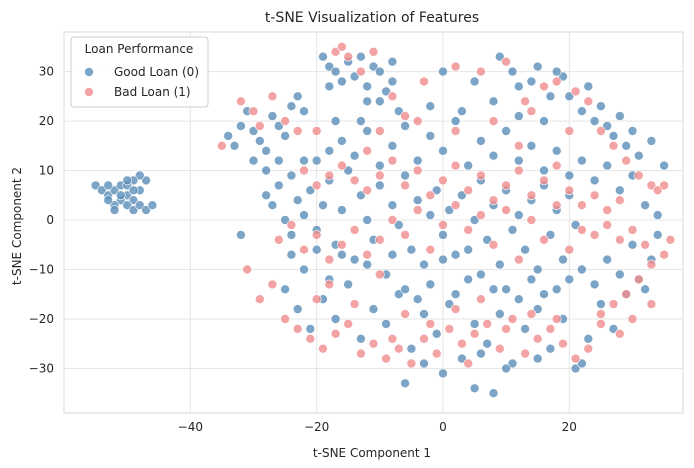  What do you see at coordinates (50, 220) in the screenshot?
I see `y-tick-label: 0` at bounding box center [50, 220].